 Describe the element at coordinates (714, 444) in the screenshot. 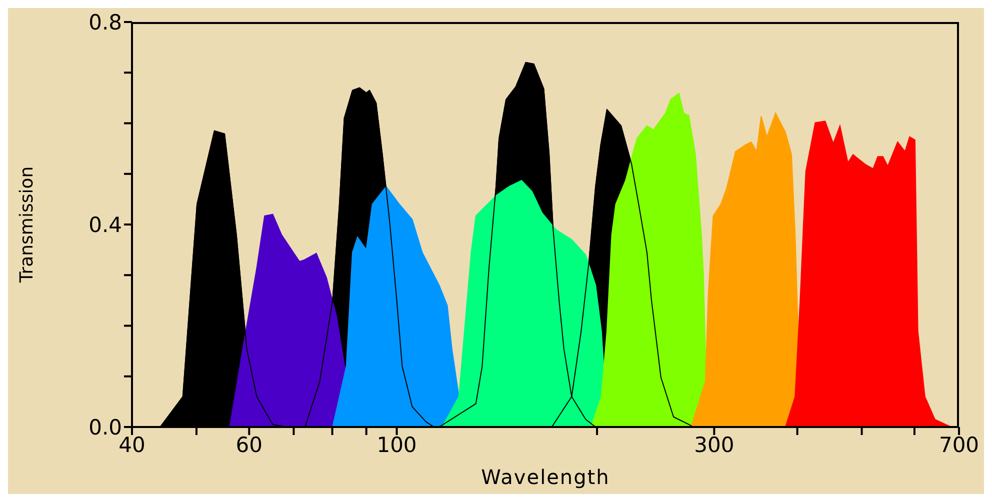

I see `x-tick-label: 300` at that location.